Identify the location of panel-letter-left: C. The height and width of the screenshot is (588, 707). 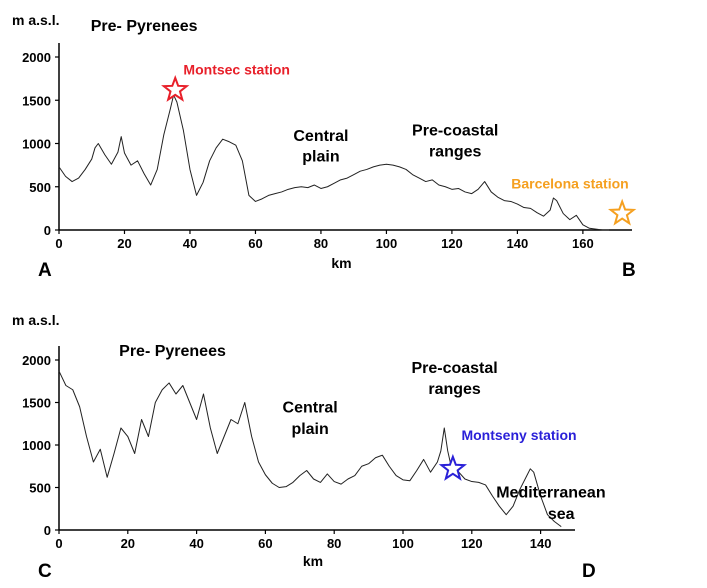
(45, 571).